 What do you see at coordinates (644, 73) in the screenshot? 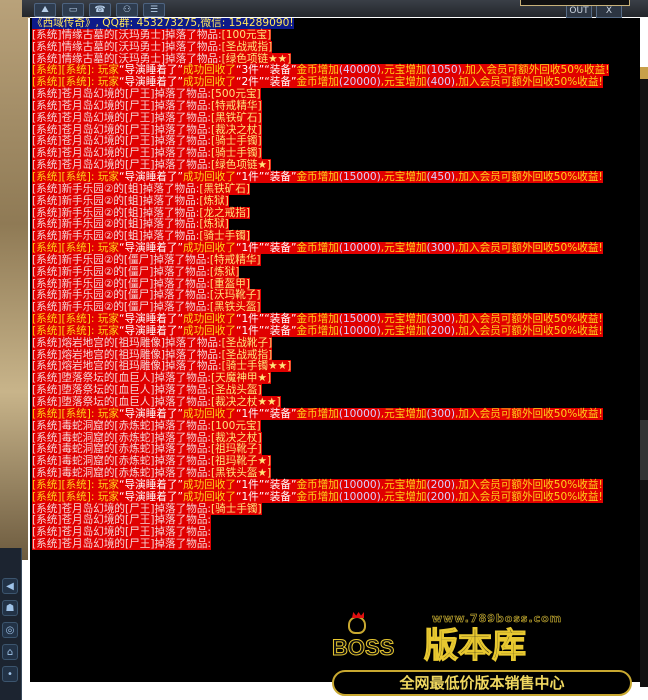
I see `scroll-up-button` at bounding box center [644, 73].